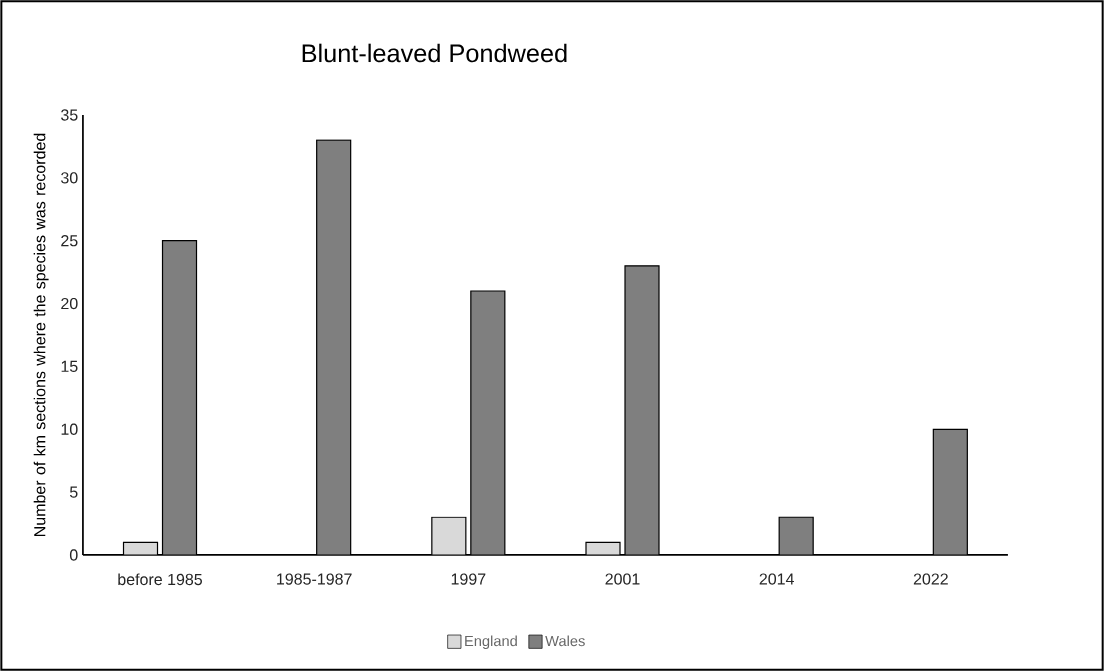 This screenshot has width=1104, height=671. What do you see at coordinates (69, 303) in the screenshot?
I see `y-tick-label: 20` at bounding box center [69, 303].